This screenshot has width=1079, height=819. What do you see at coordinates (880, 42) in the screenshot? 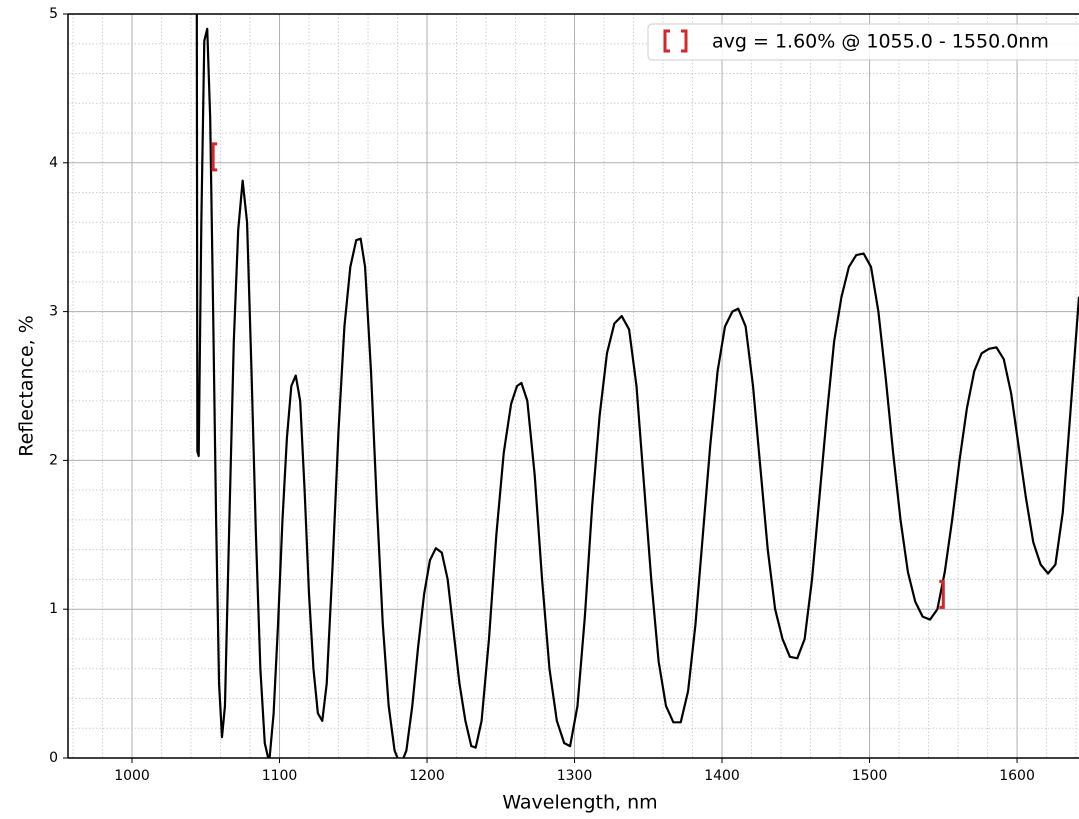
I see `legend-label: avg = 1.60% @ 1055.0 - 1550.0nm` at bounding box center [880, 42].